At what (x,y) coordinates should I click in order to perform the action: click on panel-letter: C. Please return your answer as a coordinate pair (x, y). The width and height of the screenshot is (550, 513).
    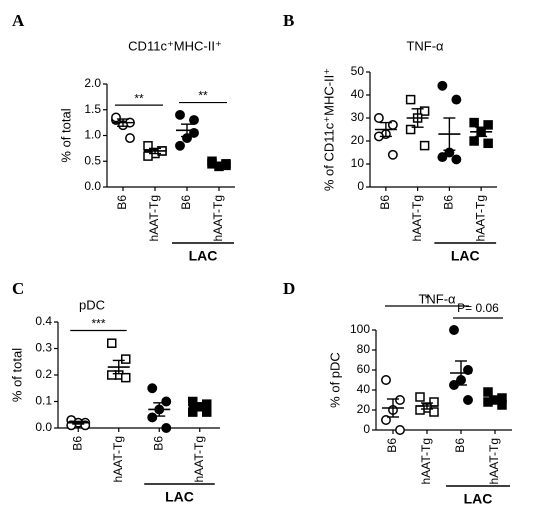
    Looking at the image, I should click on (18, 288).